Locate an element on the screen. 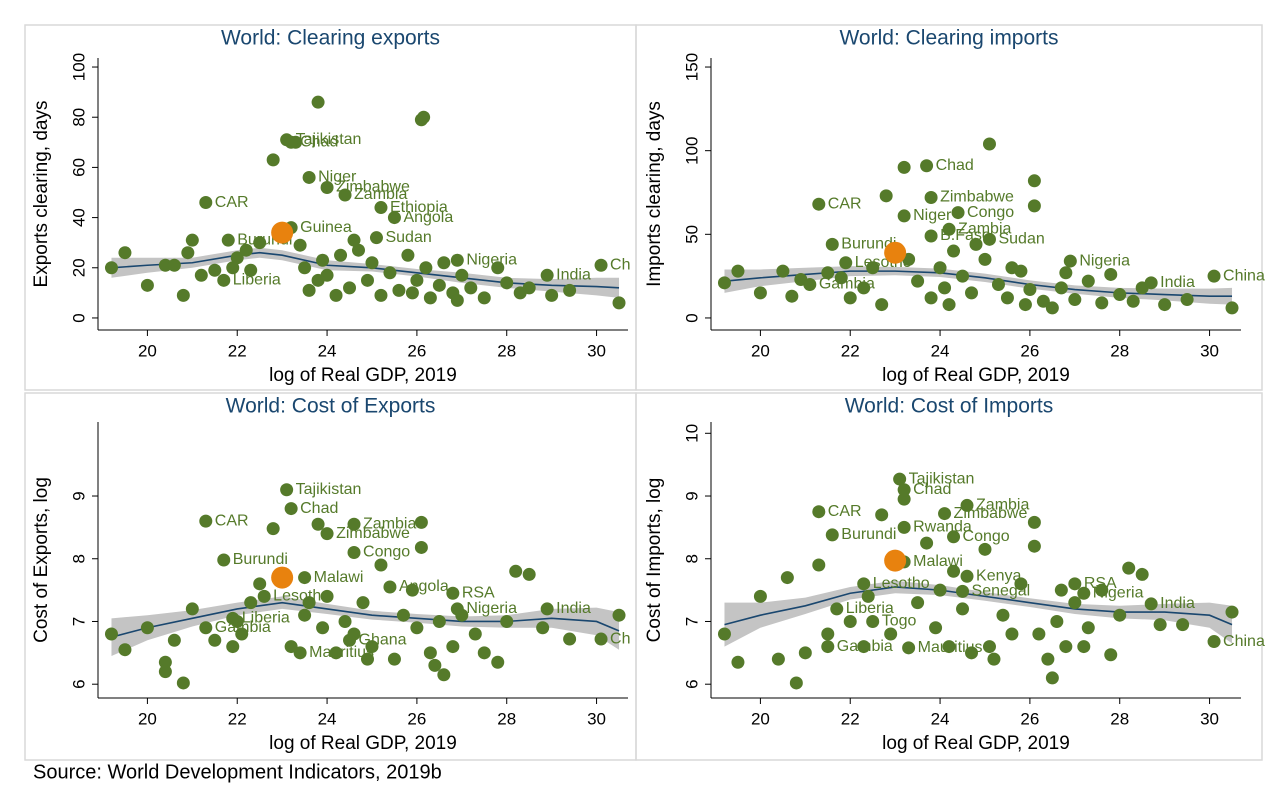 The width and height of the screenshot is (1270, 801). y-tick-label: 100 is located at coordinates (78, 67).